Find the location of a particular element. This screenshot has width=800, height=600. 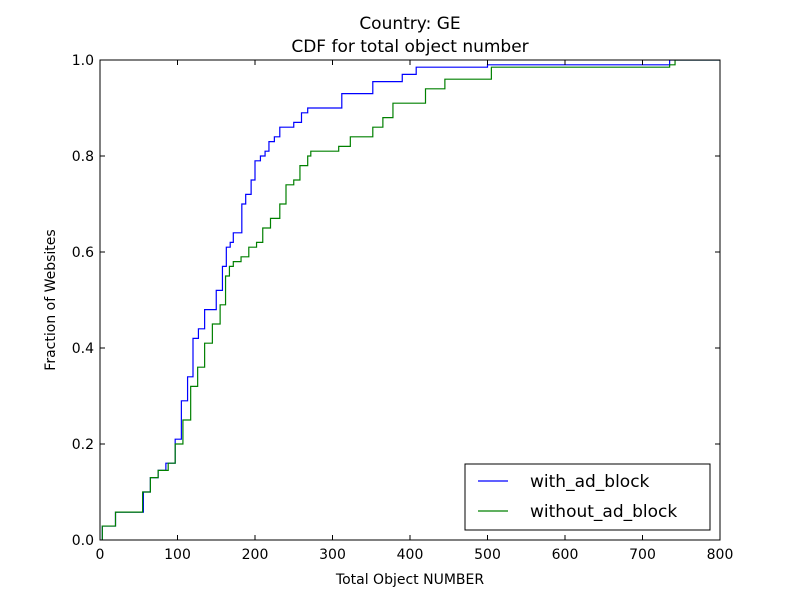

x-tick-label: 800 is located at coordinates (720, 555).